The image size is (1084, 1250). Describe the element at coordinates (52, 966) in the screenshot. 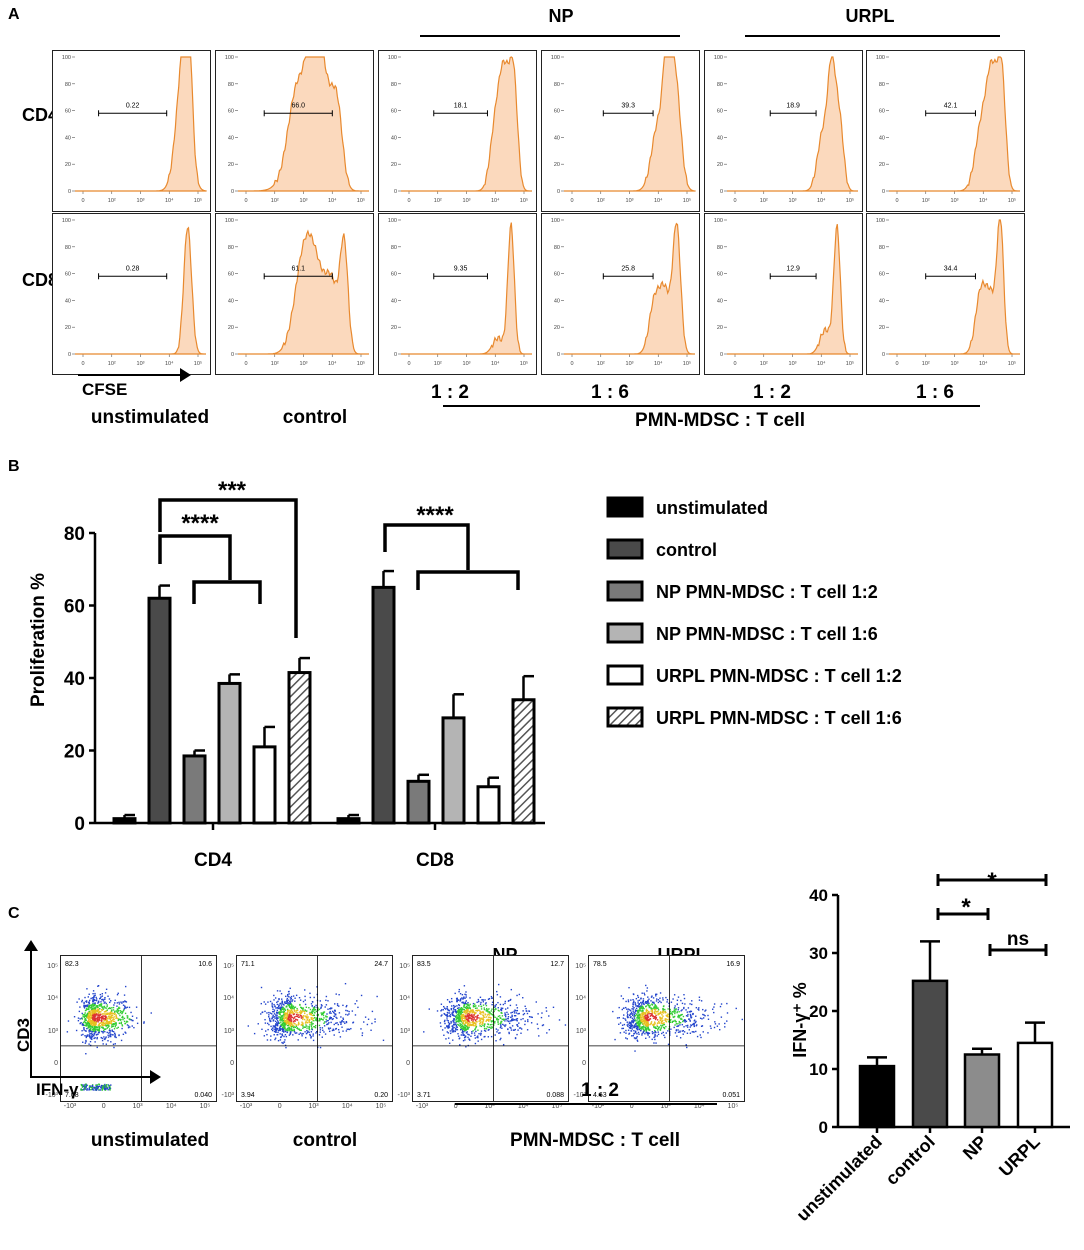

I see `scatter-y-tick: 10⁵` at that location.